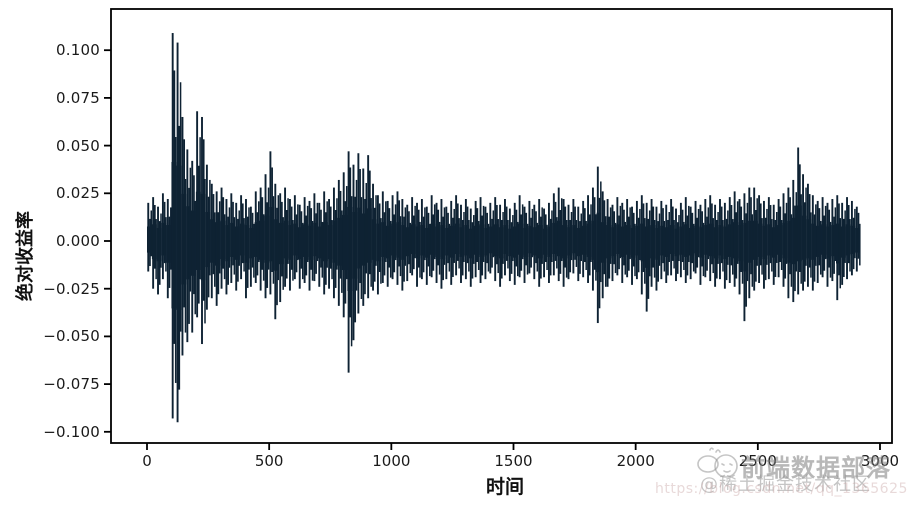  Describe the element at coordinates (78, 145) in the screenshot. I see `y-tick-label: 0.050` at that location.